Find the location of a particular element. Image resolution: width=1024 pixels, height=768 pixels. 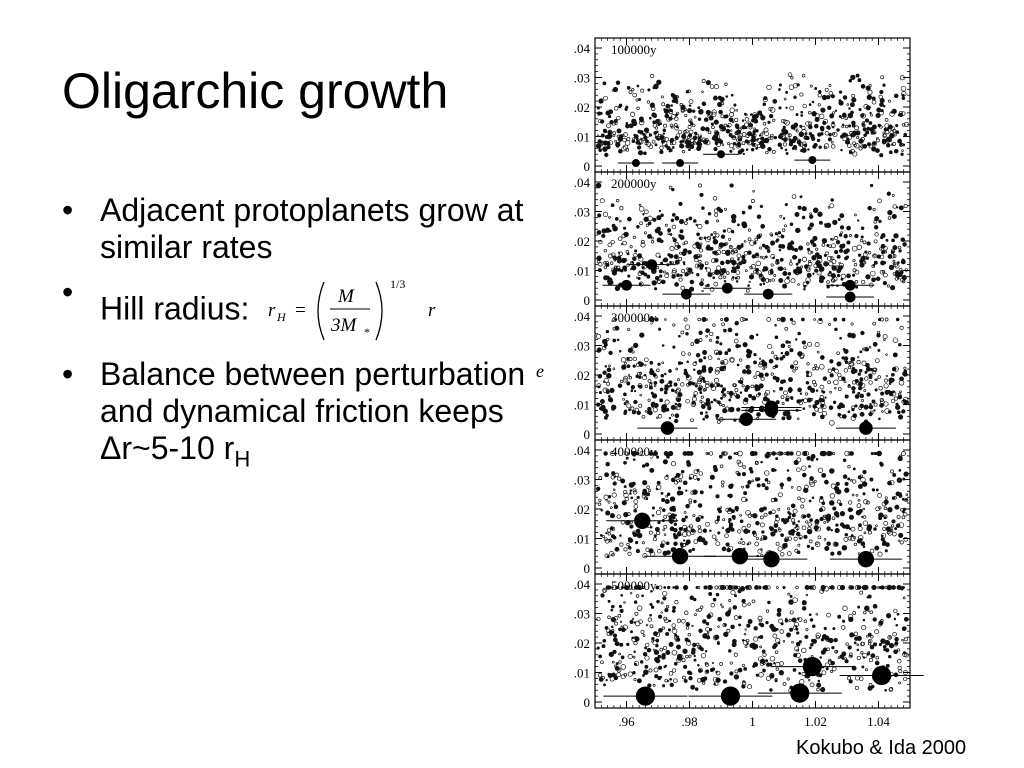

formula-lhs-sub: H is located at coordinates (281, 317).